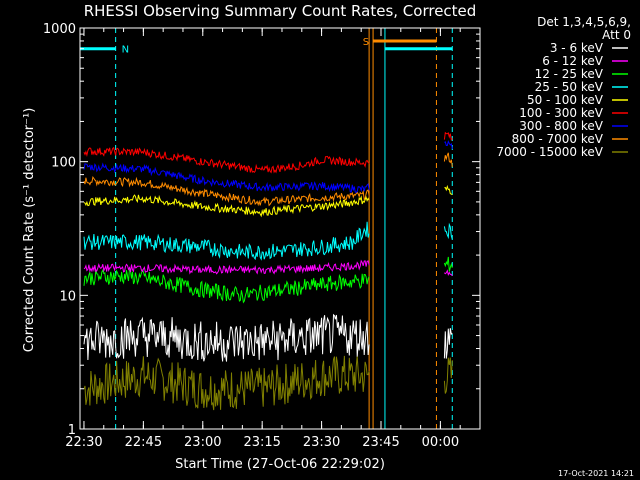  I want to click on x-tick-label-2: 23:00, so click(202, 442).